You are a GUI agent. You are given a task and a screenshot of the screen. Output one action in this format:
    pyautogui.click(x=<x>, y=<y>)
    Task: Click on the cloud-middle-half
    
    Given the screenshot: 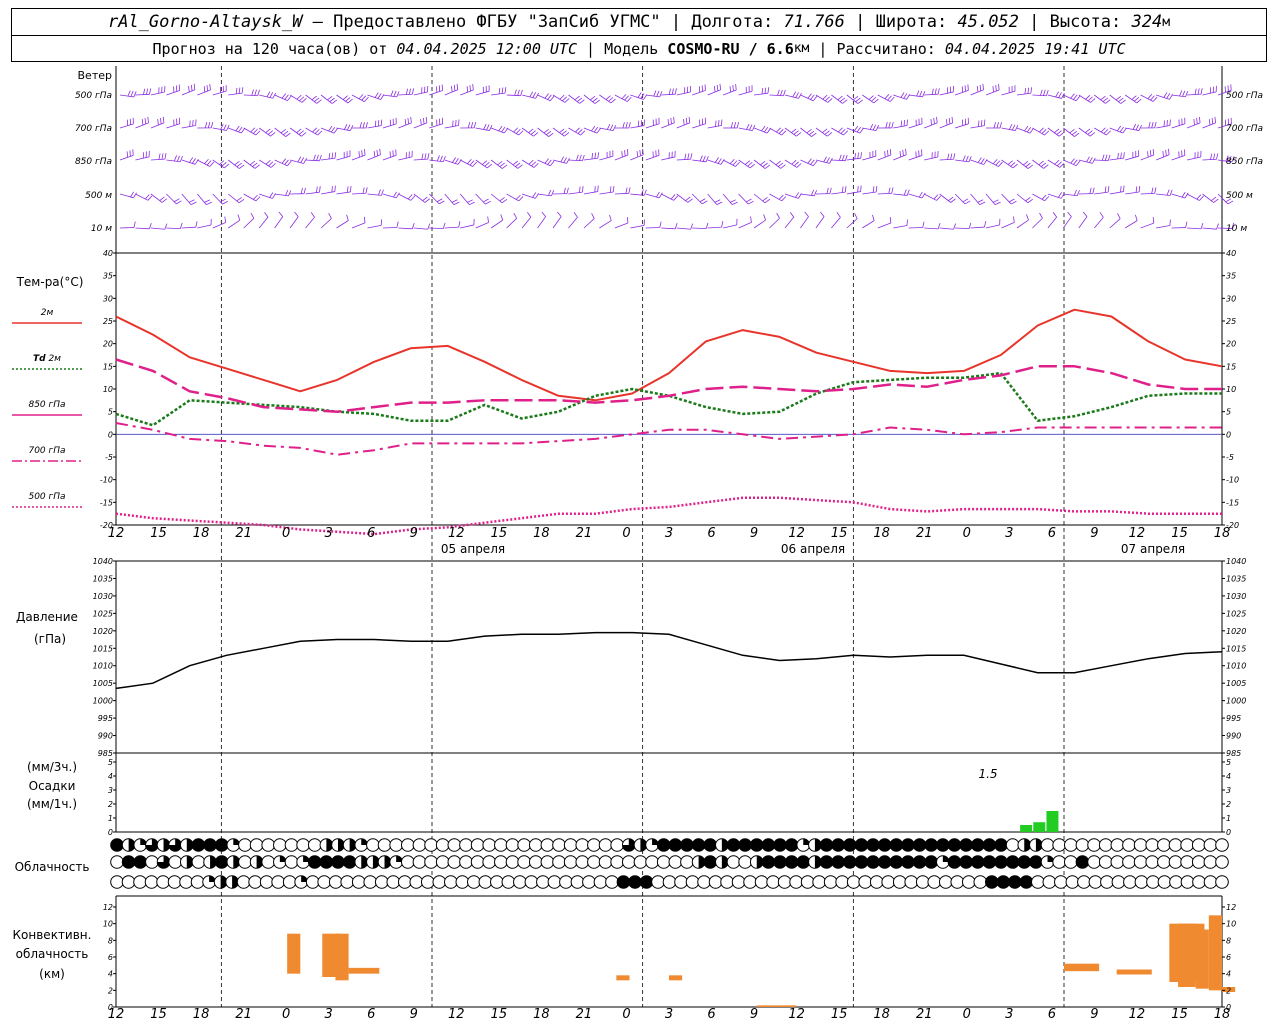 What is the action you would take?
    pyautogui.click(x=760, y=862)
    